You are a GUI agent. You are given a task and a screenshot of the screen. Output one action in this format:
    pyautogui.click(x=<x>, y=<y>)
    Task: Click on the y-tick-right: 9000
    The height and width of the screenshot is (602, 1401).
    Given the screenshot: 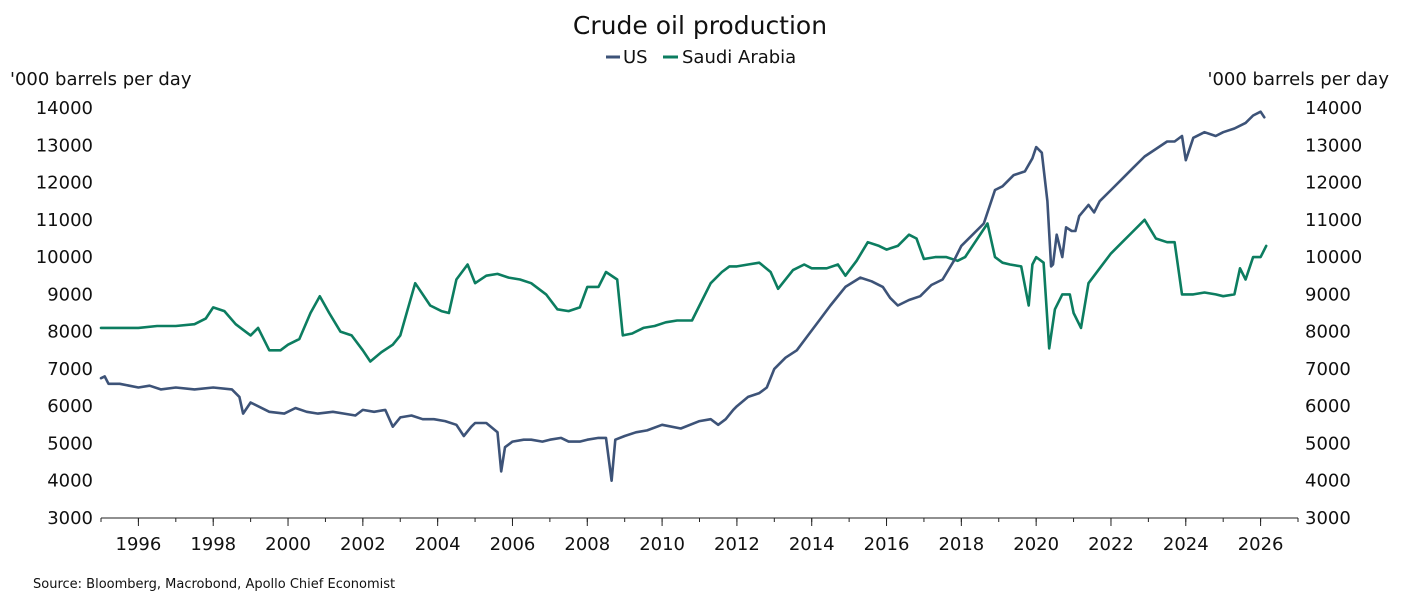 What is the action you would take?
    pyautogui.click(x=1328, y=294)
    